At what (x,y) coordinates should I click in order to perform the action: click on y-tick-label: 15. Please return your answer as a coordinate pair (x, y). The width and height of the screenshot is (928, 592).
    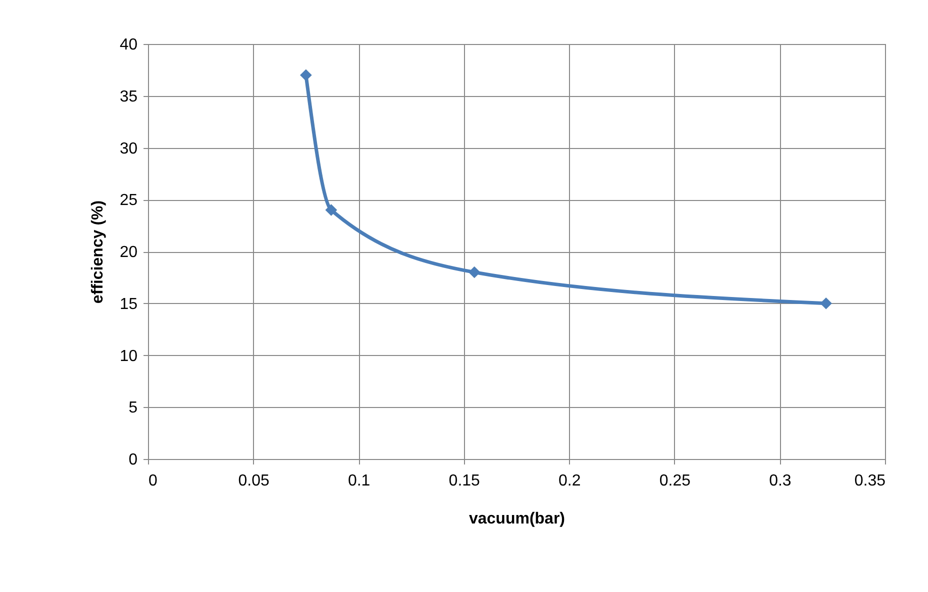
    Looking at the image, I should click on (129, 304).